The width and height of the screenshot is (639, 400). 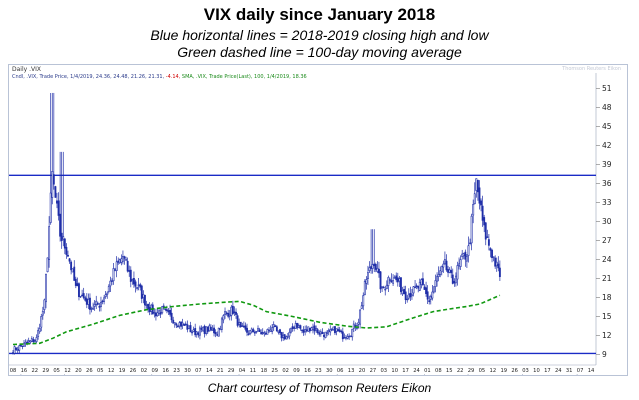 What do you see at coordinates (607, 202) in the screenshot?
I see `y-tick-label: 33` at bounding box center [607, 202].